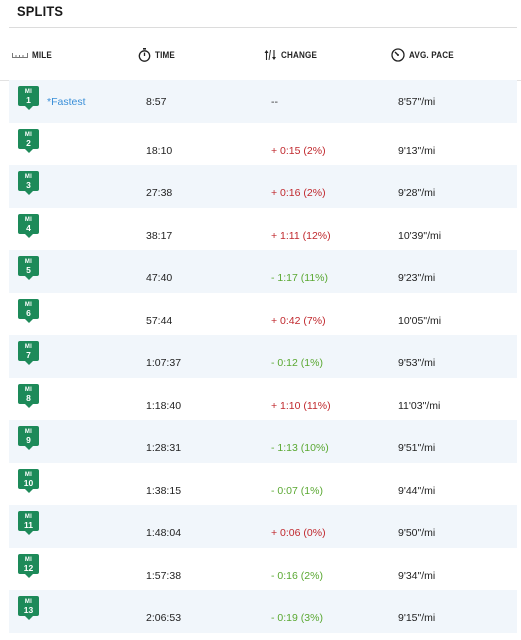 The height and width of the screenshot is (640, 521). I want to click on split-pace: 8'57"/mi, so click(417, 102).